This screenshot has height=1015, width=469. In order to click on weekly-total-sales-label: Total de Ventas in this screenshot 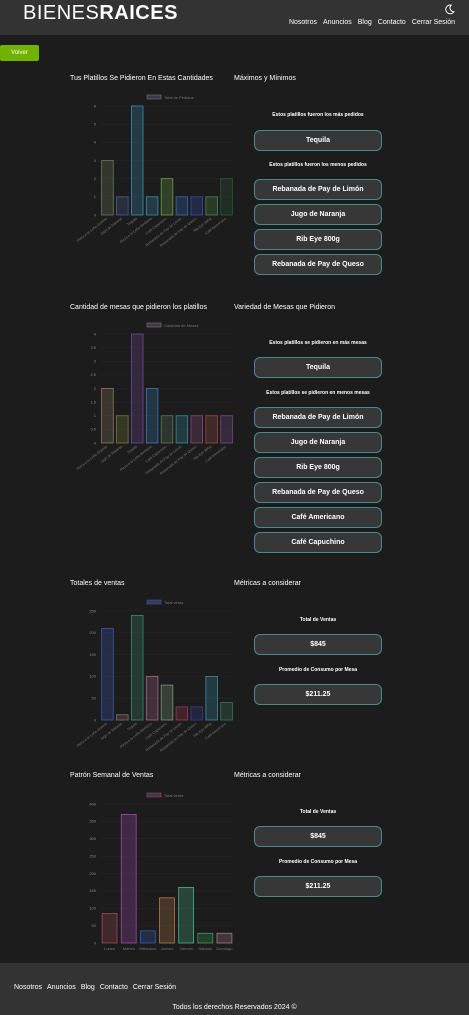, I will do `click(318, 812)`.